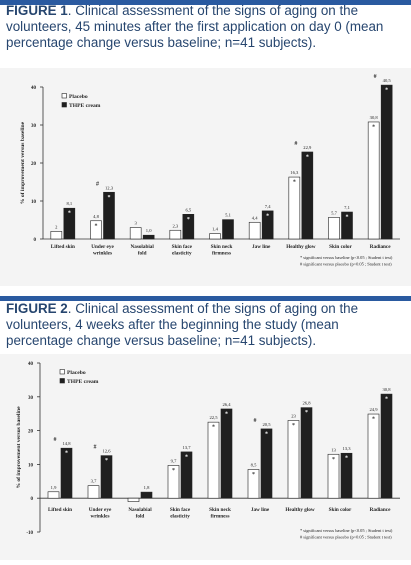 Image resolution: width=411 pixels, height=565 pixels. What do you see at coordinates (186, 448) in the screenshot?
I see `data-label: 13,7` at bounding box center [186, 448].